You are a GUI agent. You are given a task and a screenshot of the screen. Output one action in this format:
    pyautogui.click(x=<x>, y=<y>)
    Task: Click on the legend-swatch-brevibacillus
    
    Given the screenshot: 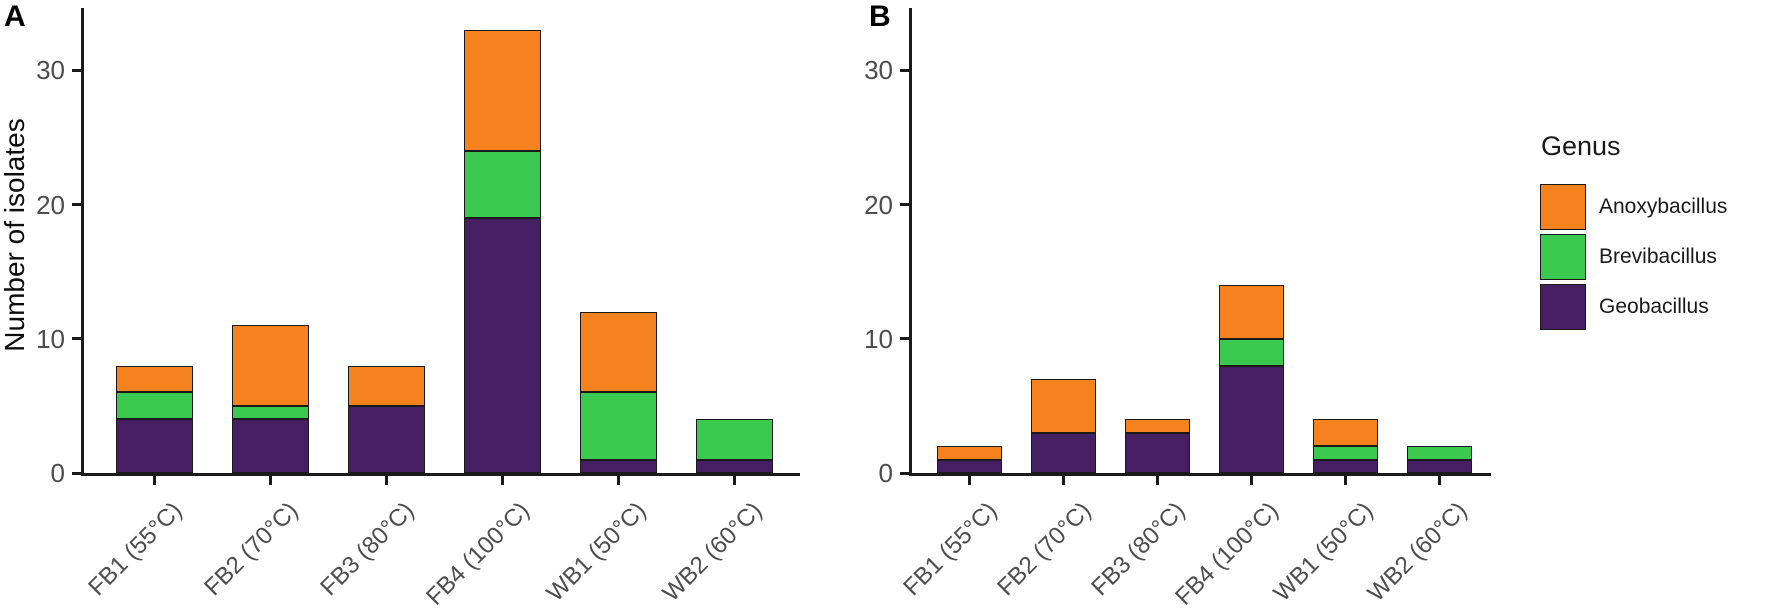 What is the action you would take?
    pyautogui.click(x=1563, y=257)
    